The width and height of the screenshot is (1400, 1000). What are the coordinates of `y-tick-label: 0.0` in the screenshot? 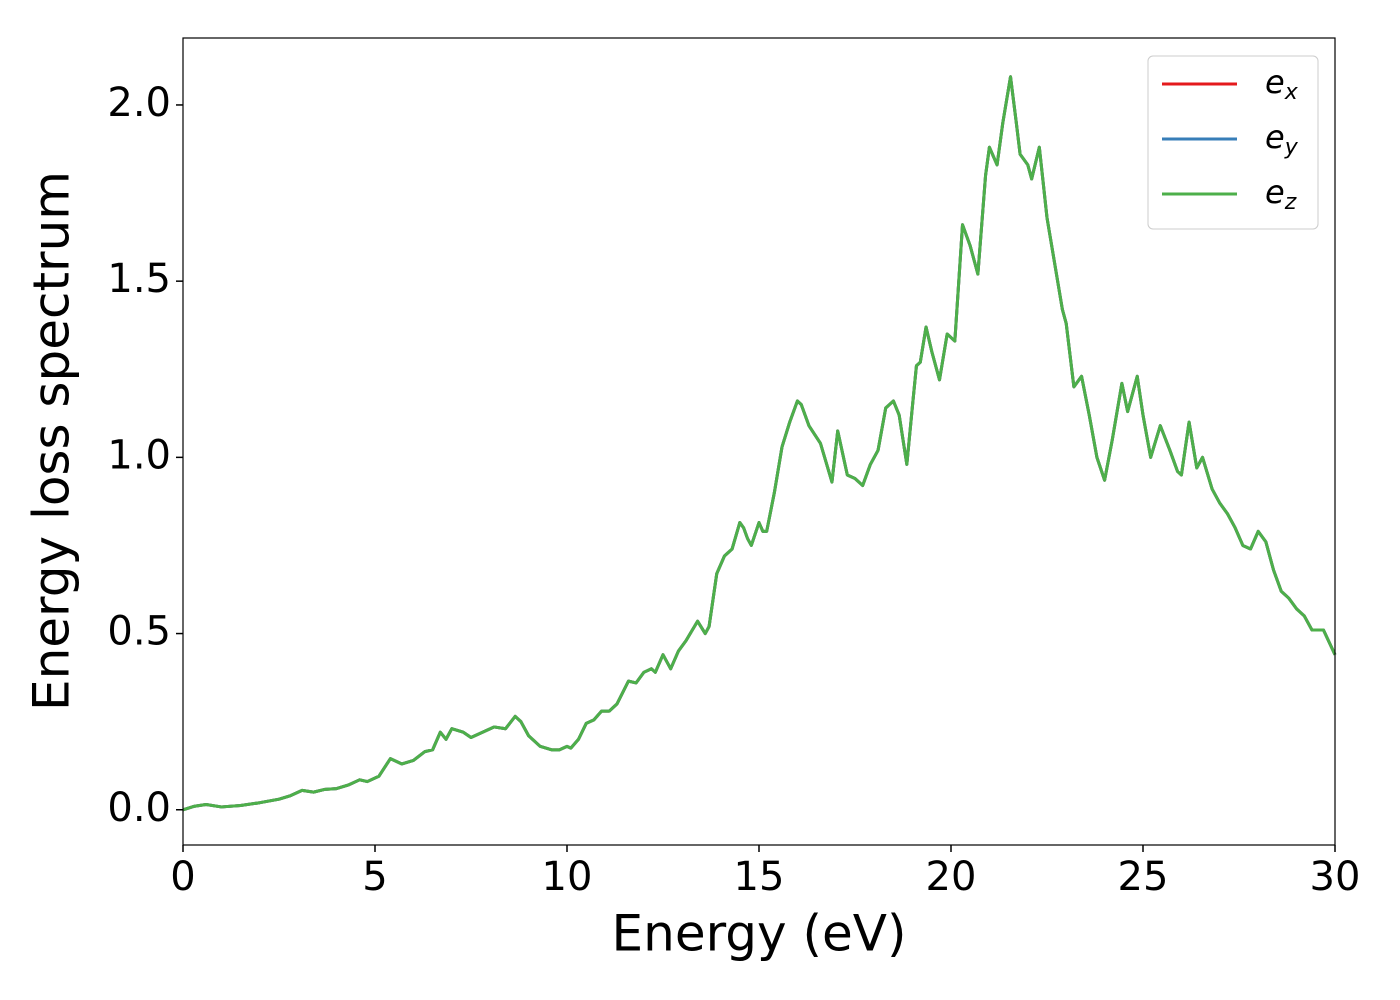 It's located at (139, 808).